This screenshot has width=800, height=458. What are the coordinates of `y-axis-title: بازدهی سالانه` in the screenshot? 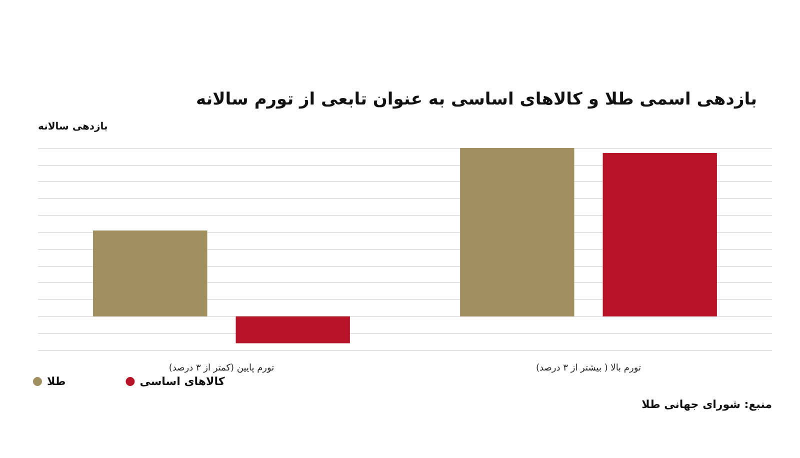 It's located at (73, 127).